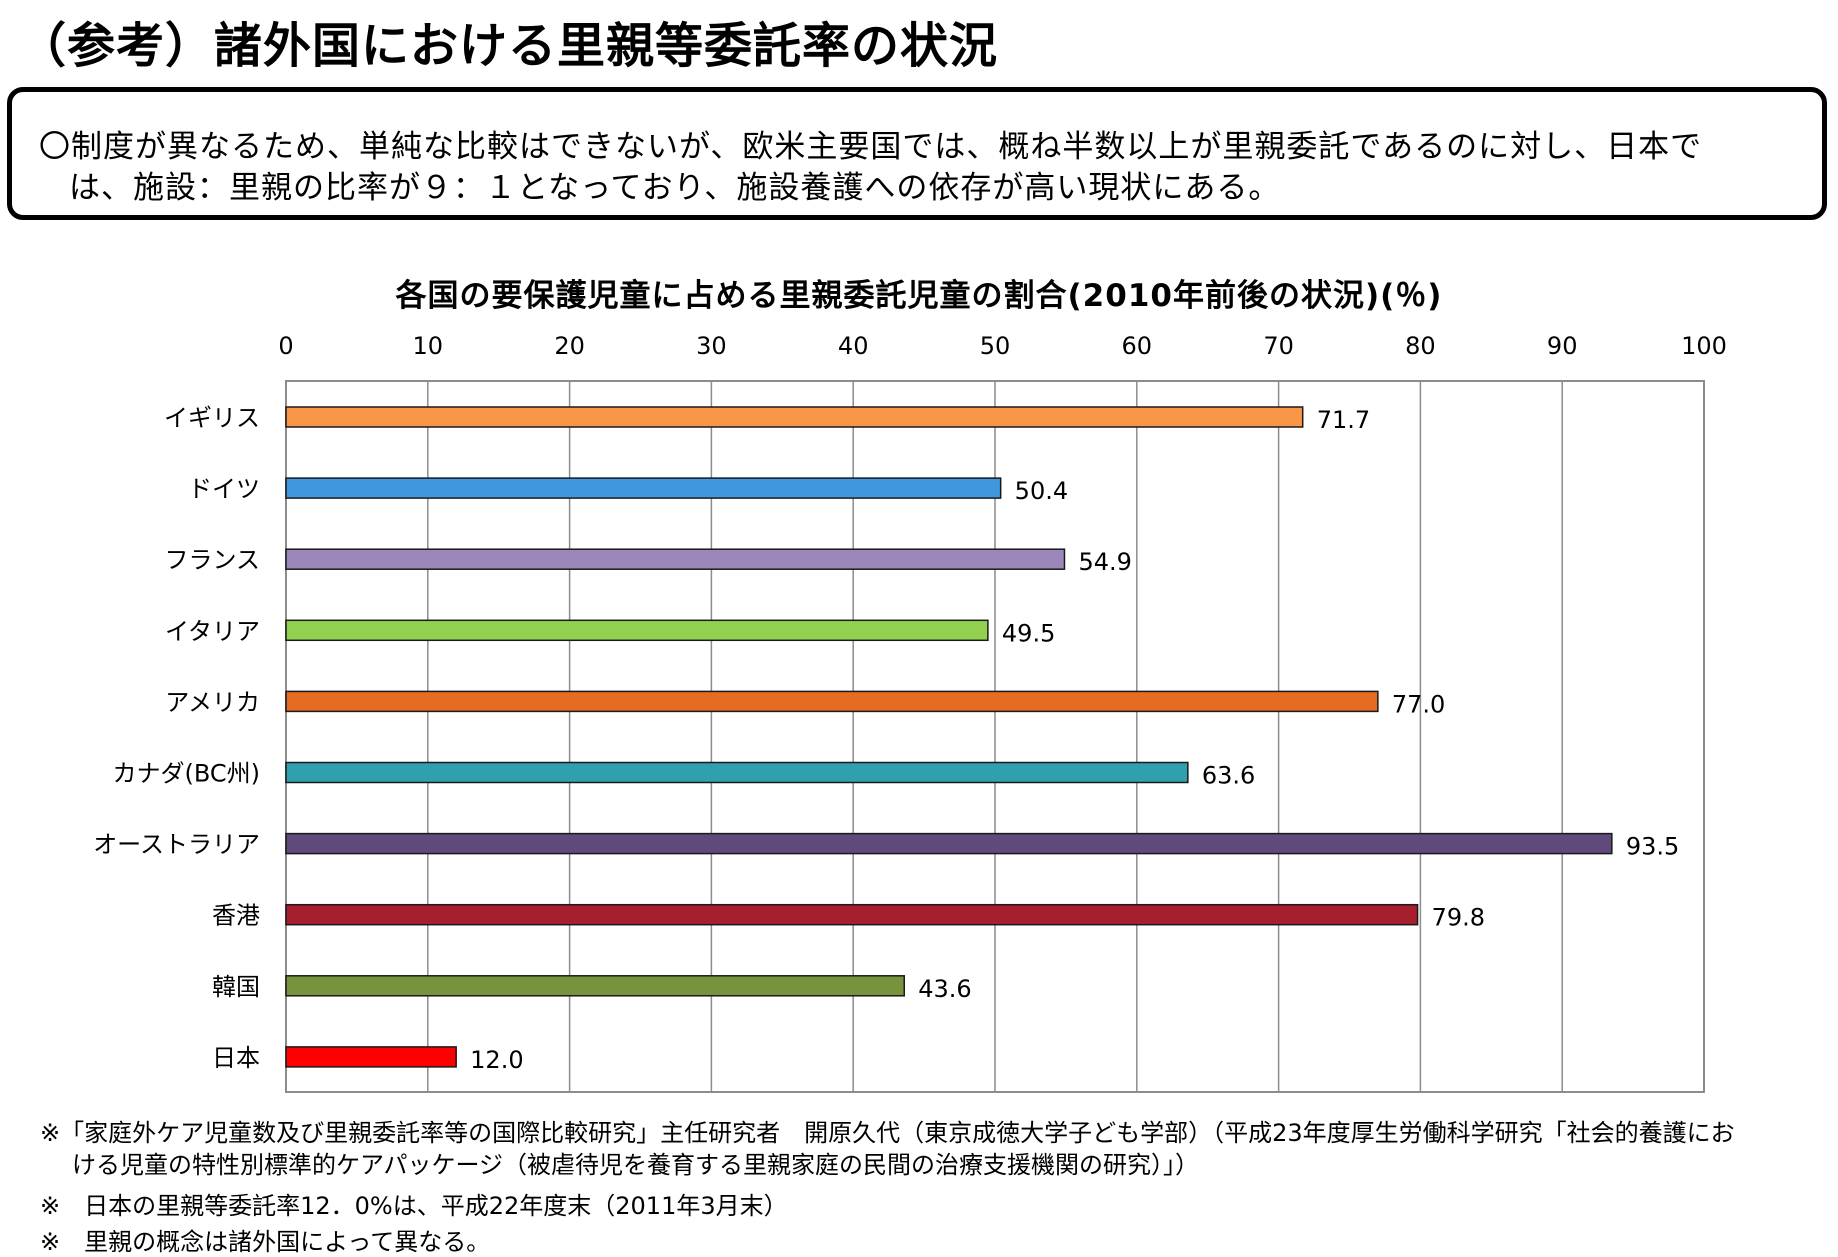  Describe the element at coordinates (569, 346) in the screenshot. I see `x-tick-label: 20` at that location.